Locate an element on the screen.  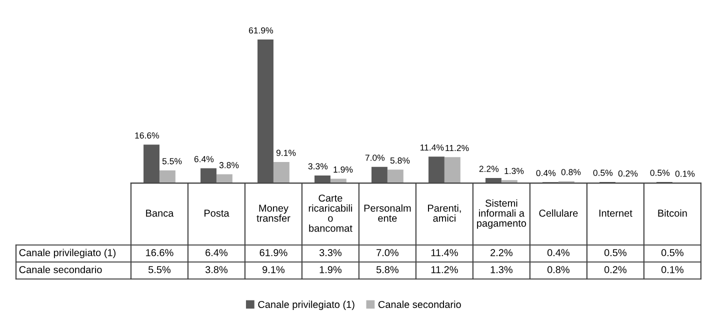
text: 0.2% is located at coordinates (628, 173).